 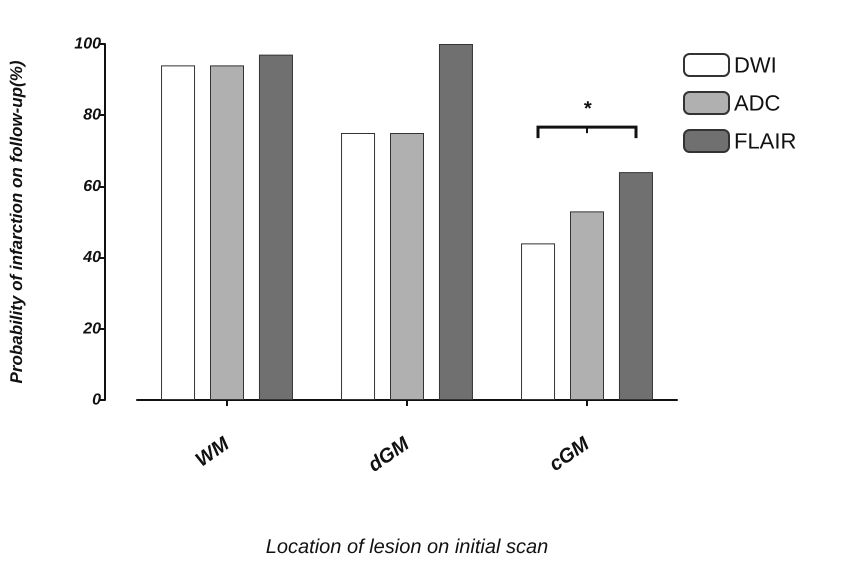 I want to click on y-axis-title: Probability of infarction on follow-up(%), so click(x=16, y=222).